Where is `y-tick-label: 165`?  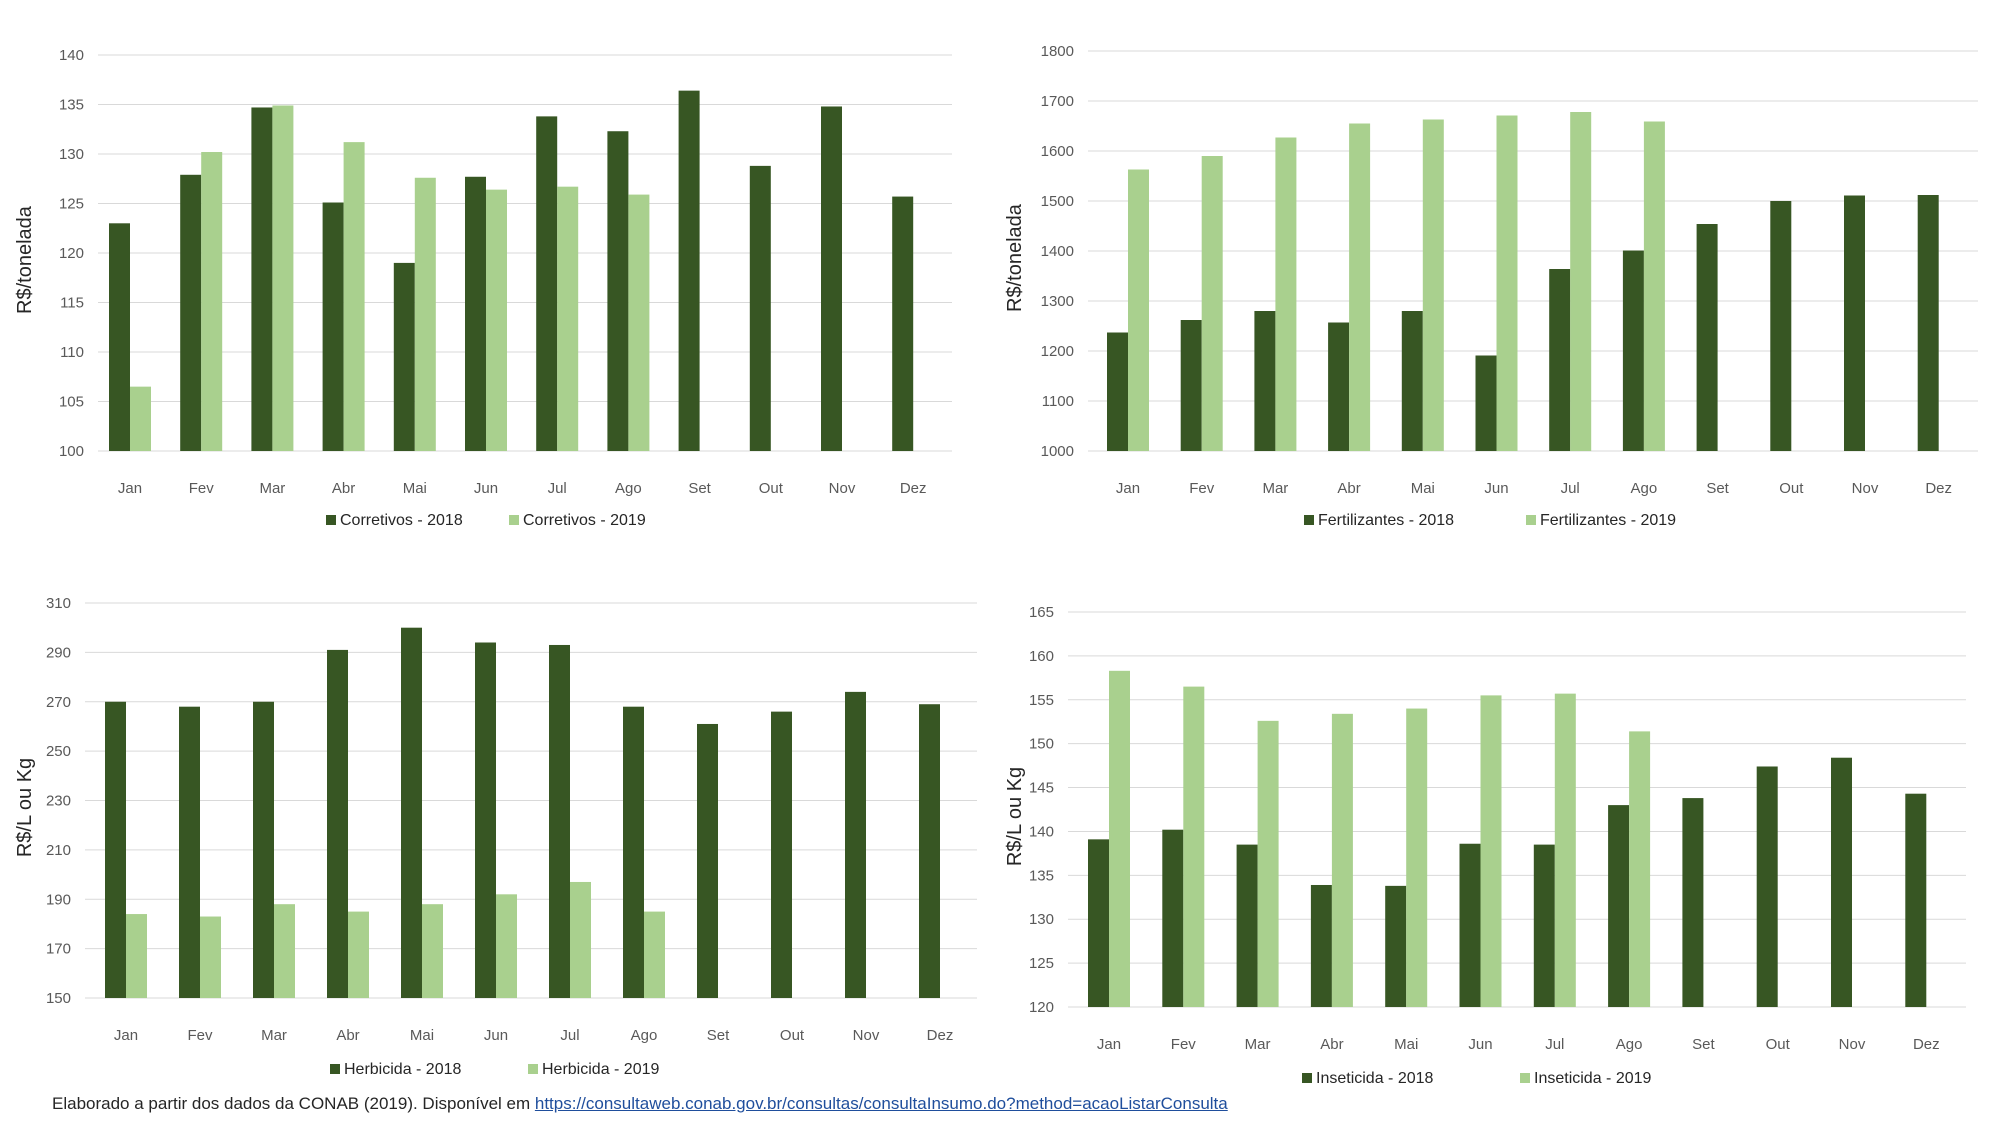
y-tick-label: 165 is located at coordinates (1041, 612).